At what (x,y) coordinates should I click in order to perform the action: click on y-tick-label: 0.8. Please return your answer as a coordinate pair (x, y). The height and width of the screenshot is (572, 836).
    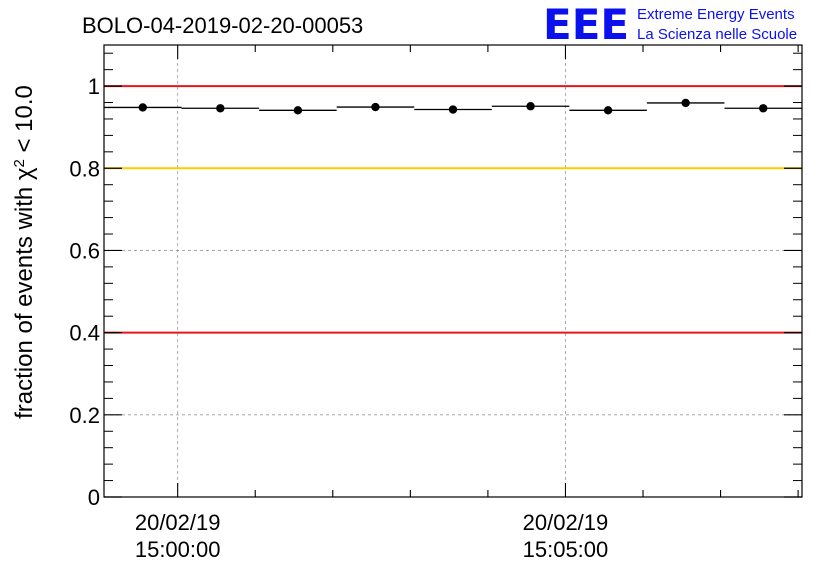
    Looking at the image, I should click on (84, 168).